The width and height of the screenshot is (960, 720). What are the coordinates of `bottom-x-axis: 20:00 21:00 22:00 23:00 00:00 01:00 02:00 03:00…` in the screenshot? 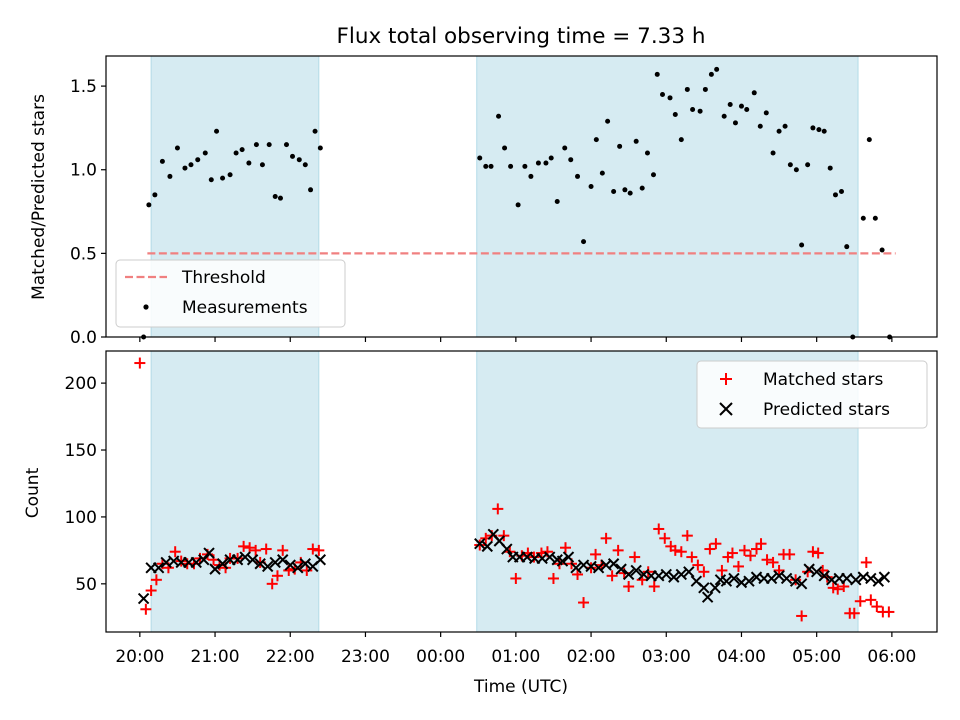 It's located at (515, 649).